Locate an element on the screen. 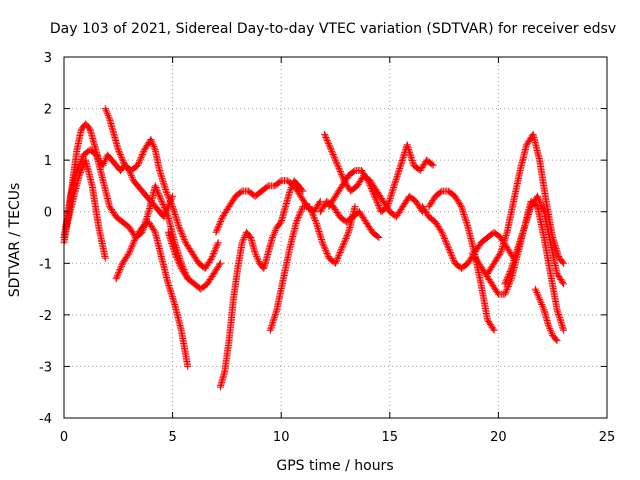 The width and height of the screenshot is (640, 480). series-arc9 is located at coordinates (312, 268).